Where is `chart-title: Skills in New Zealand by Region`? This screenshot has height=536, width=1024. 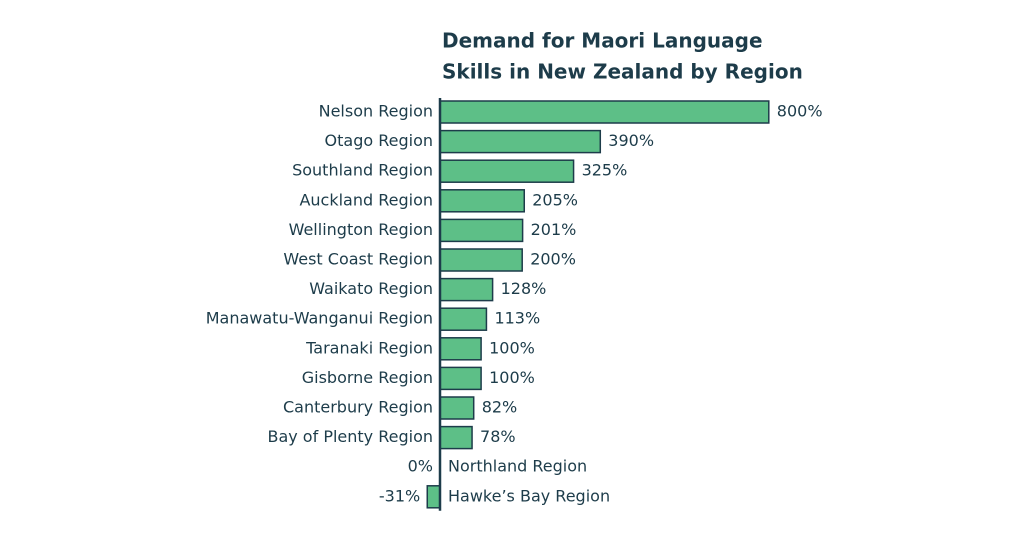 chart-title: Skills in New Zealand by Region is located at coordinates (622, 72).